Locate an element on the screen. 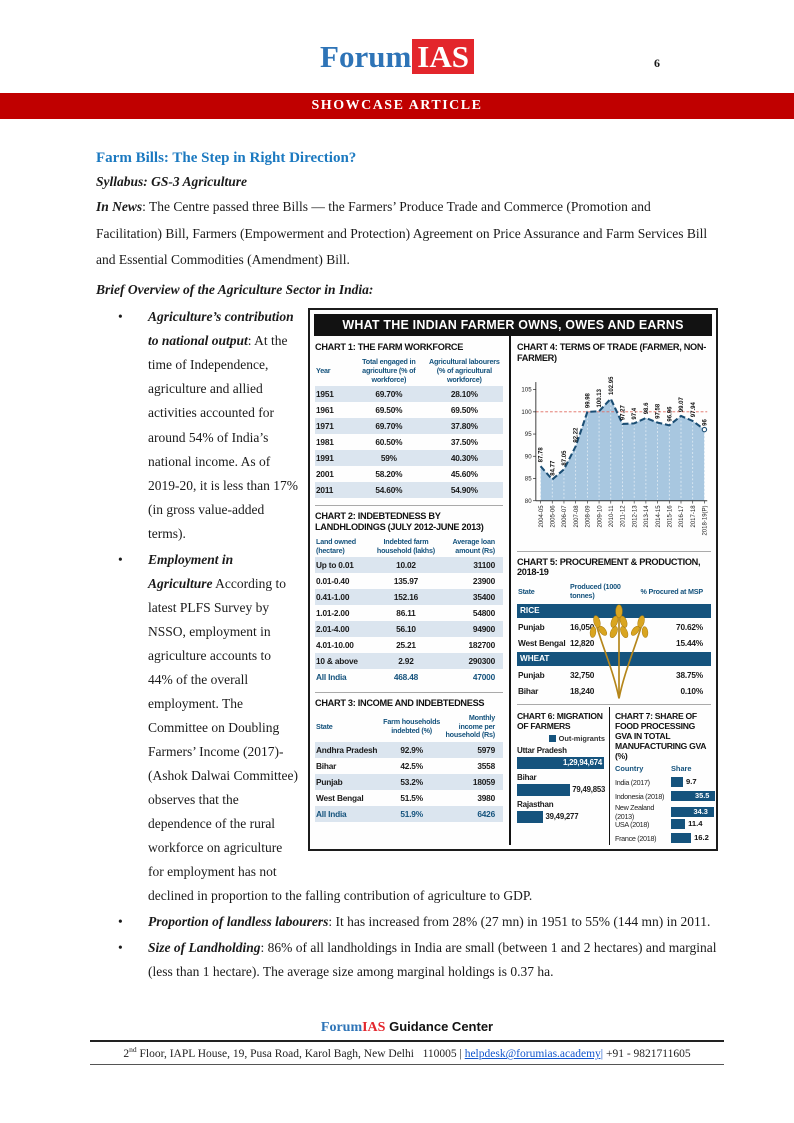 This screenshot has height=1123, width=794. showcase-banner: SHOWCASE ARTICLE is located at coordinates (397, 106).